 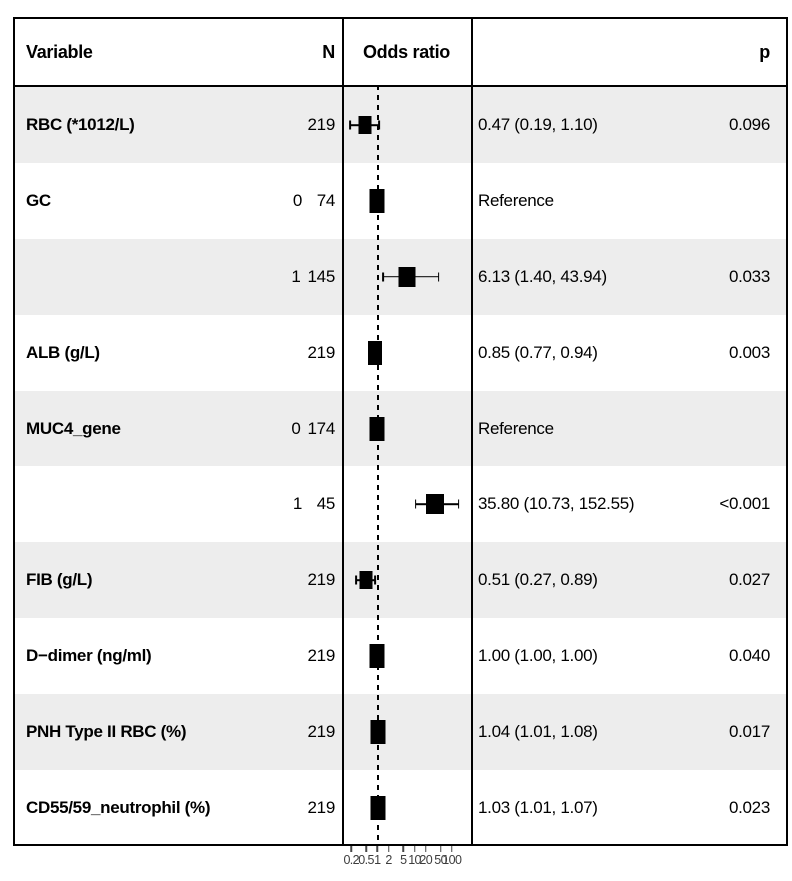 What do you see at coordinates (313, 504) in the screenshot?
I see `n-cell: 1 45` at bounding box center [313, 504].